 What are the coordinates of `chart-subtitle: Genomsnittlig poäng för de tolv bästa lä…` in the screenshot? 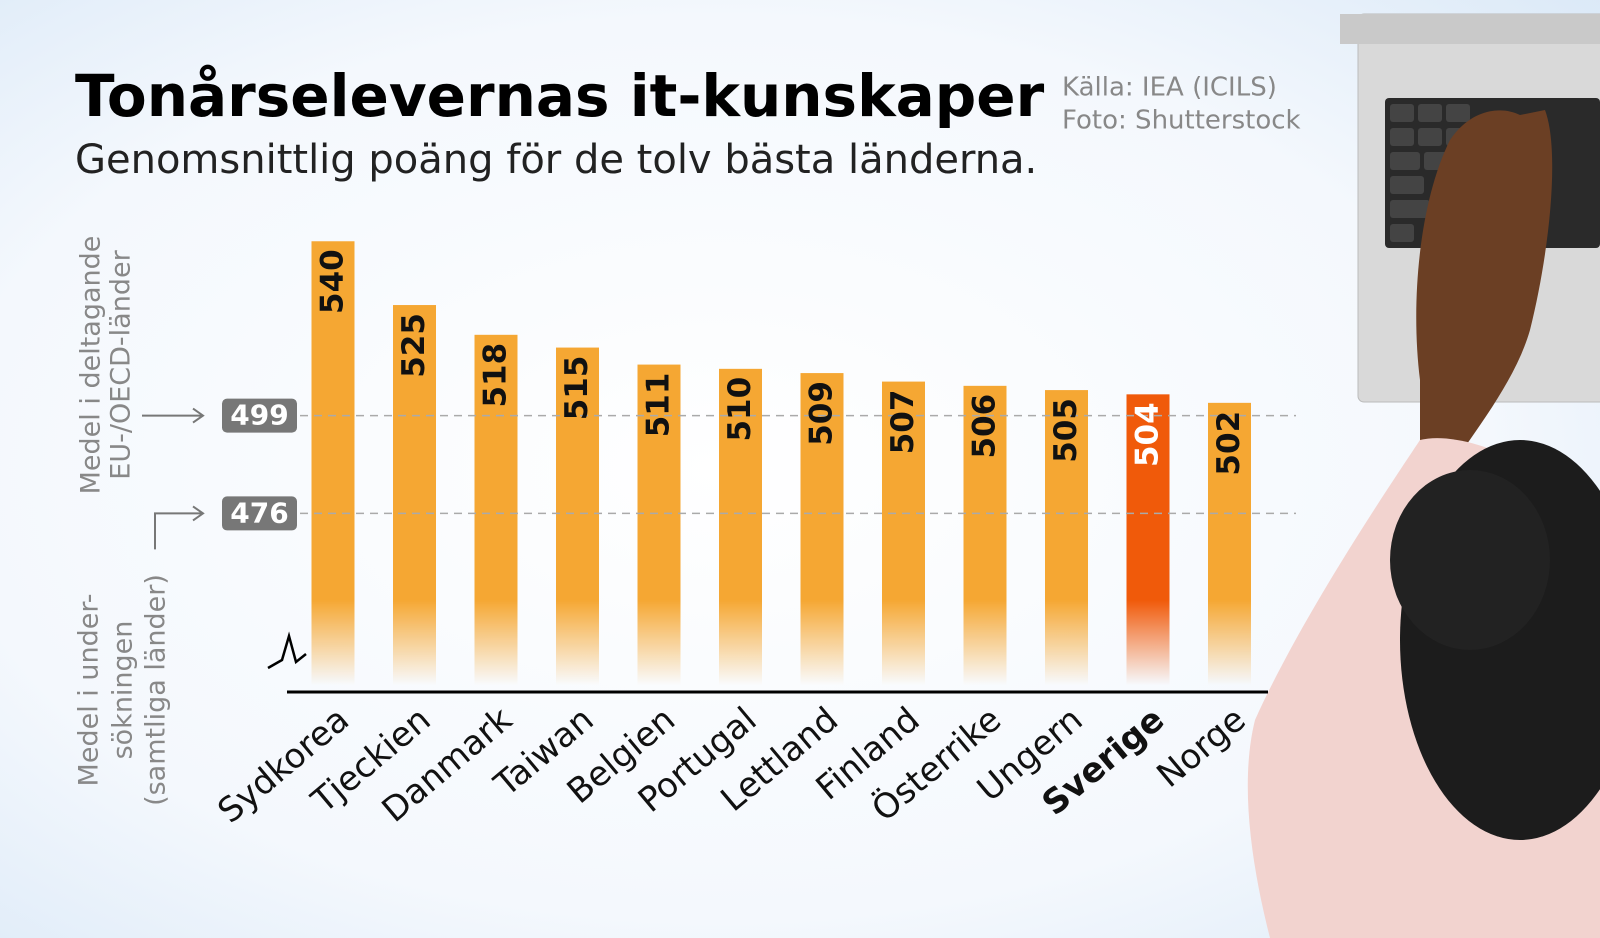 It's located at (556, 160).